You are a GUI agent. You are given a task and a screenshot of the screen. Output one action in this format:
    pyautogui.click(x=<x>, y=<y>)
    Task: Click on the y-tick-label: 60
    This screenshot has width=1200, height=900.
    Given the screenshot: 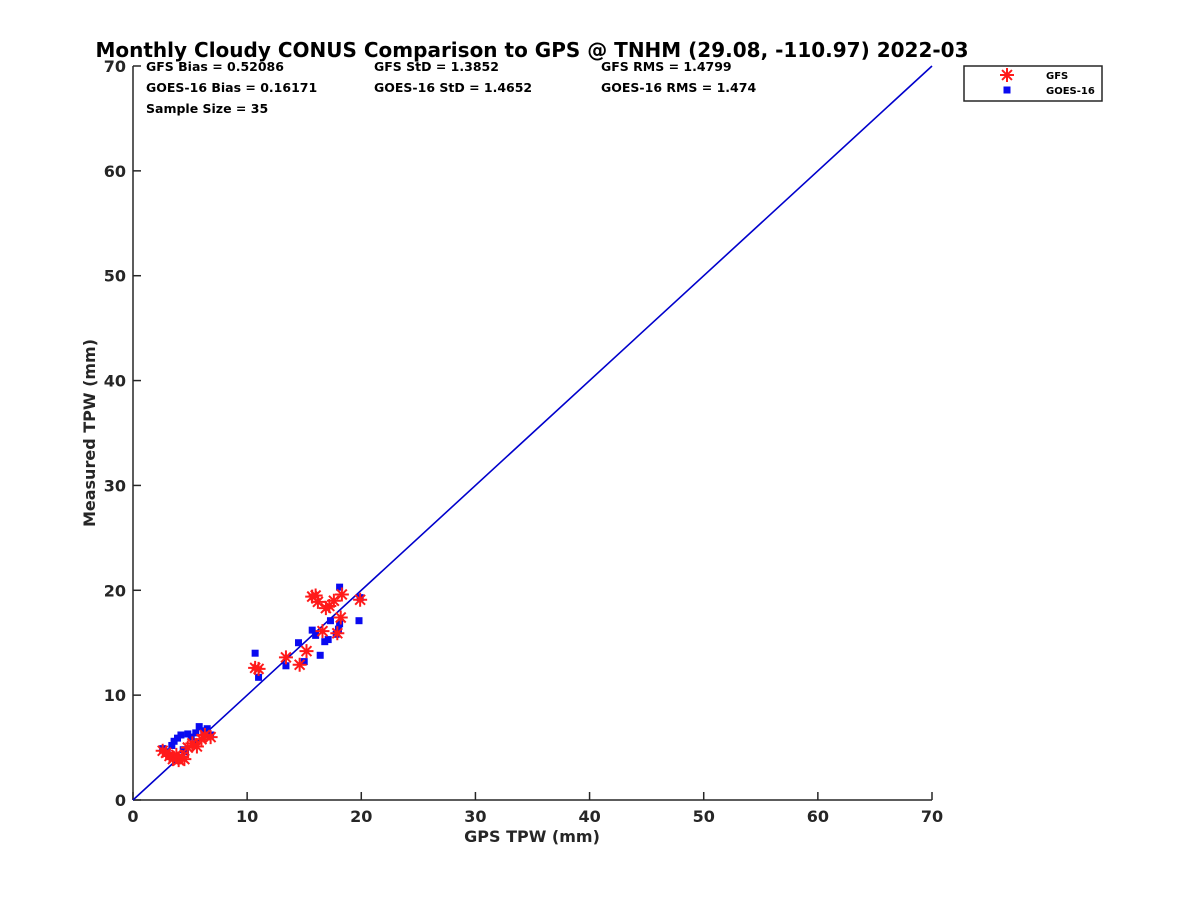 What is the action you would take?
    pyautogui.click(x=115, y=171)
    